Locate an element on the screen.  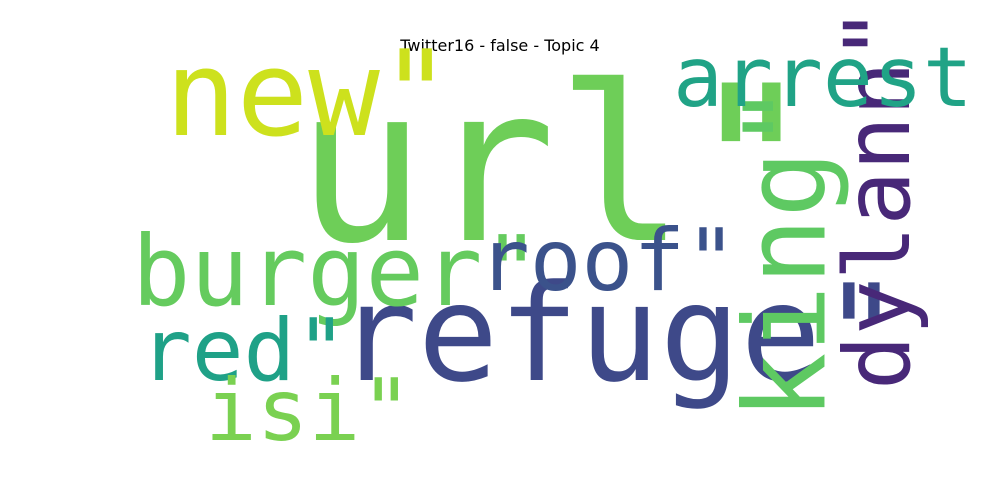
cloud-word-isi: isi" is located at coordinates (308, 411).